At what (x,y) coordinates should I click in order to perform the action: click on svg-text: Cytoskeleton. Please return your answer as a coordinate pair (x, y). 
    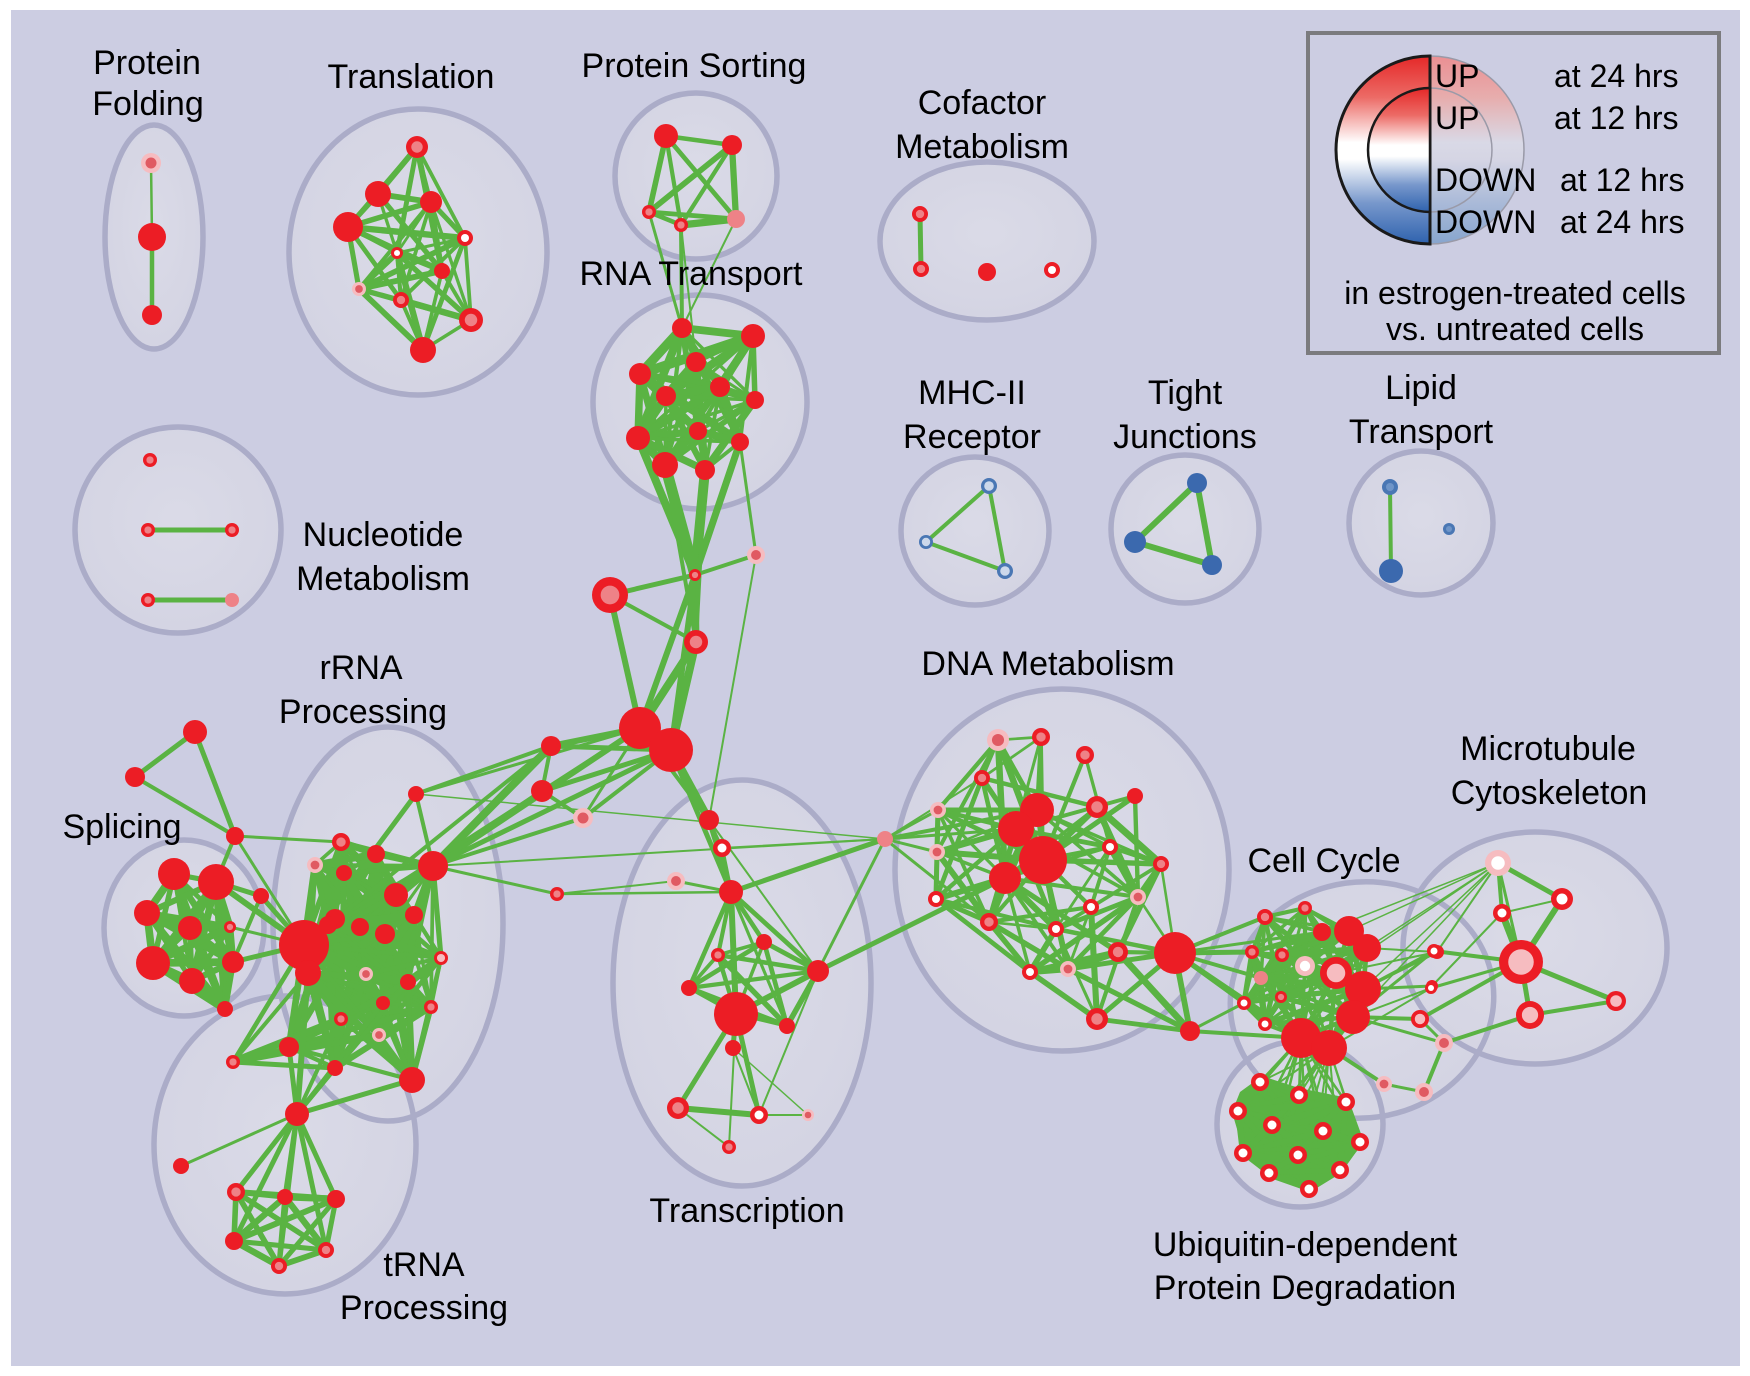
    Looking at the image, I should click on (1549, 793).